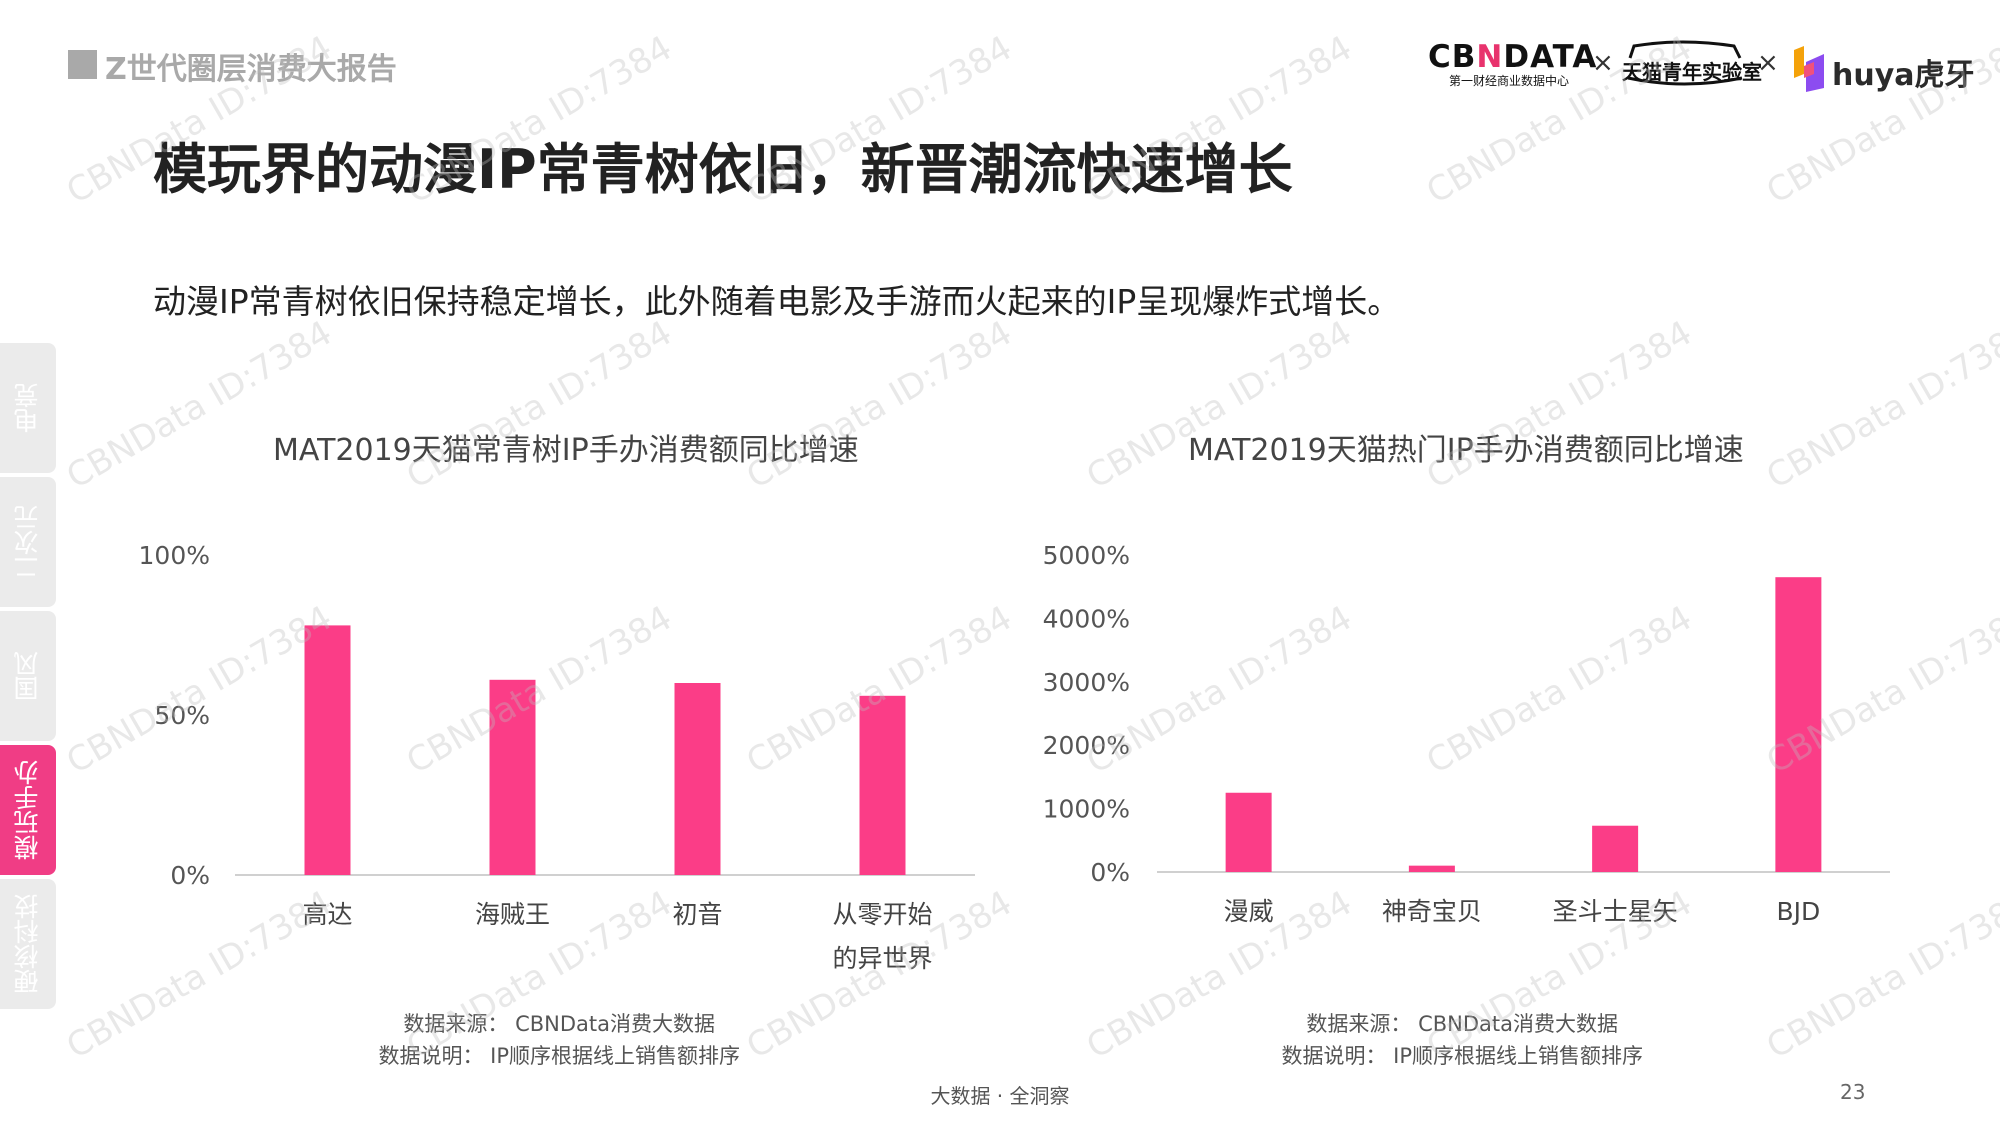 This screenshot has height=1125, width=2000. I want to click on x-category-label: 神奇宝贝, so click(1432, 911).